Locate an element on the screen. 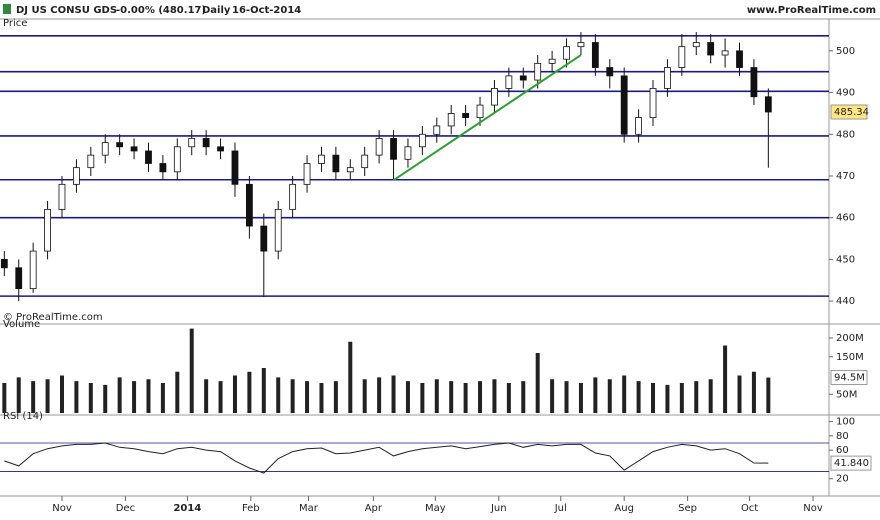 This screenshot has height=520, width=880. y-tick-label: 440 is located at coordinates (845, 301).